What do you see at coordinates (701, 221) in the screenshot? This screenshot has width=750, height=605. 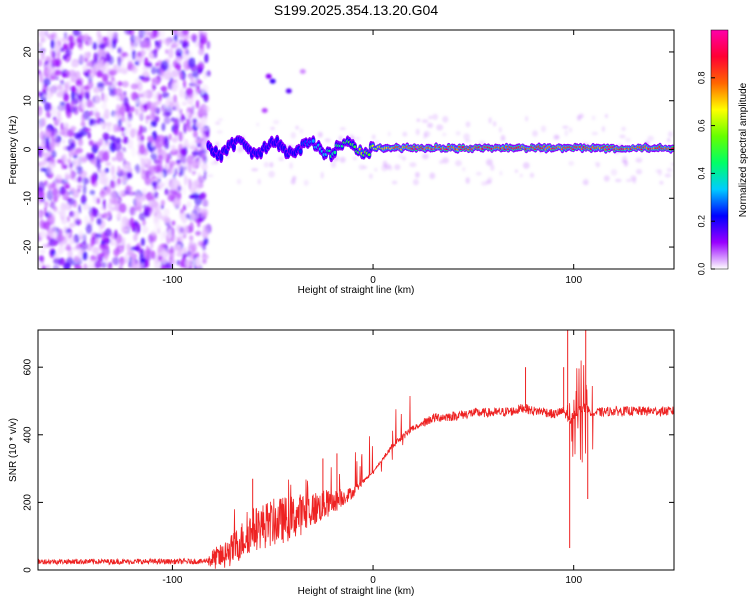 I see `colorbar-tick-label: 0.2` at bounding box center [701, 221].